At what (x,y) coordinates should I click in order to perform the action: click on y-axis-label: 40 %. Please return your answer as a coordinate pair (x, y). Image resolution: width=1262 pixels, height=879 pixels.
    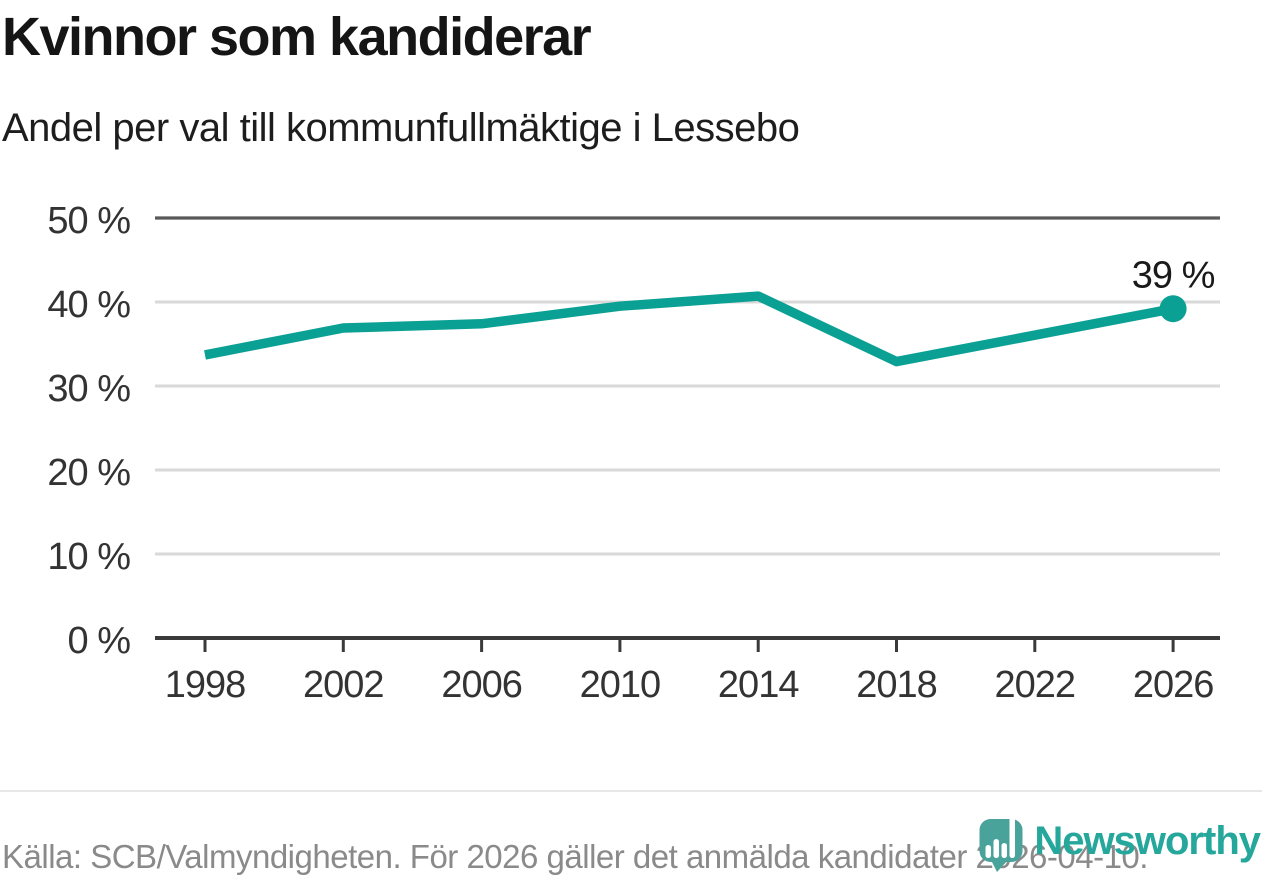
    Looking at the image, I should click on (88, 305).